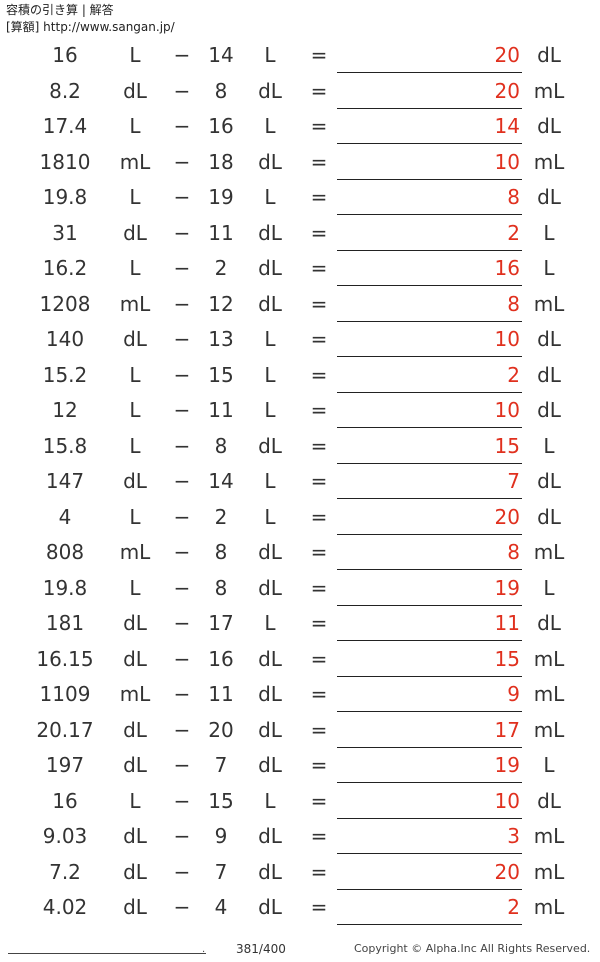 Image resolution: width=600 pixels, height=962 pixels. Describe the element at coordinates (300, 517) in the screenshot. I see `problem-row: 4 L −2 L = 20 dL` at that location.